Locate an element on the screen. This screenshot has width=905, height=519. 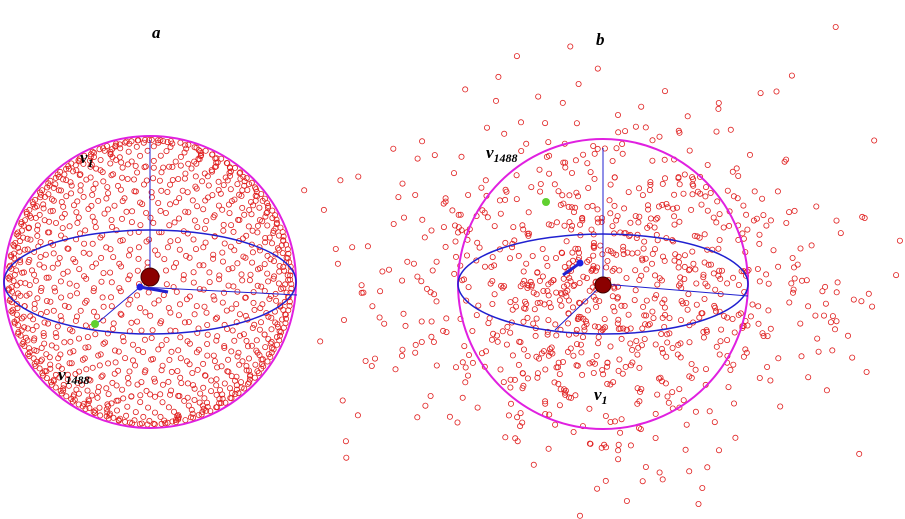
index: 1 is located at coordinates (91, 163).